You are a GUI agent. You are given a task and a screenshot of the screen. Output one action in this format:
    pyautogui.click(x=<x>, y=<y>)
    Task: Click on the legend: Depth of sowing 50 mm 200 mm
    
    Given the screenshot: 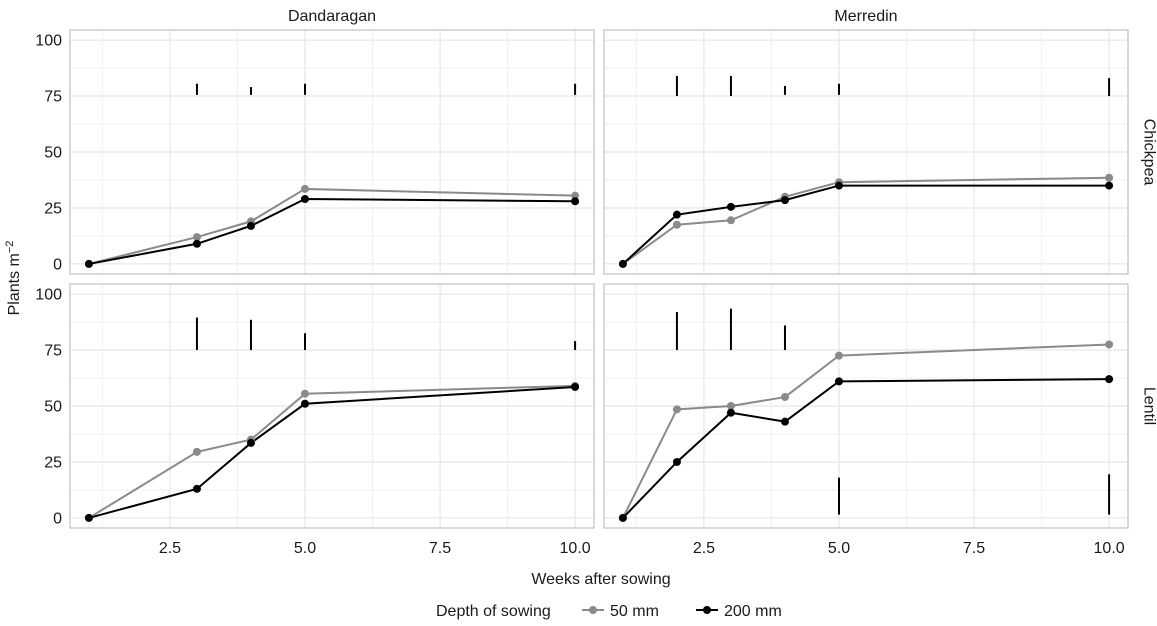 What is the action you would take?
    pyautogui.click(x=609, y=611)
    